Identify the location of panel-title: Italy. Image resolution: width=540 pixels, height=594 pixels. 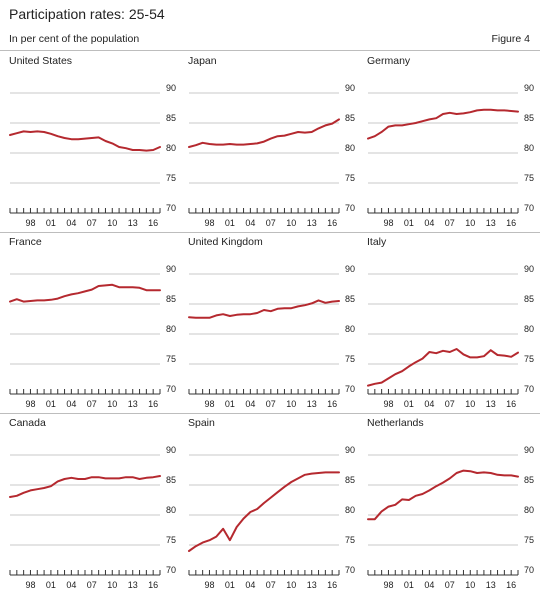
(377, 242).